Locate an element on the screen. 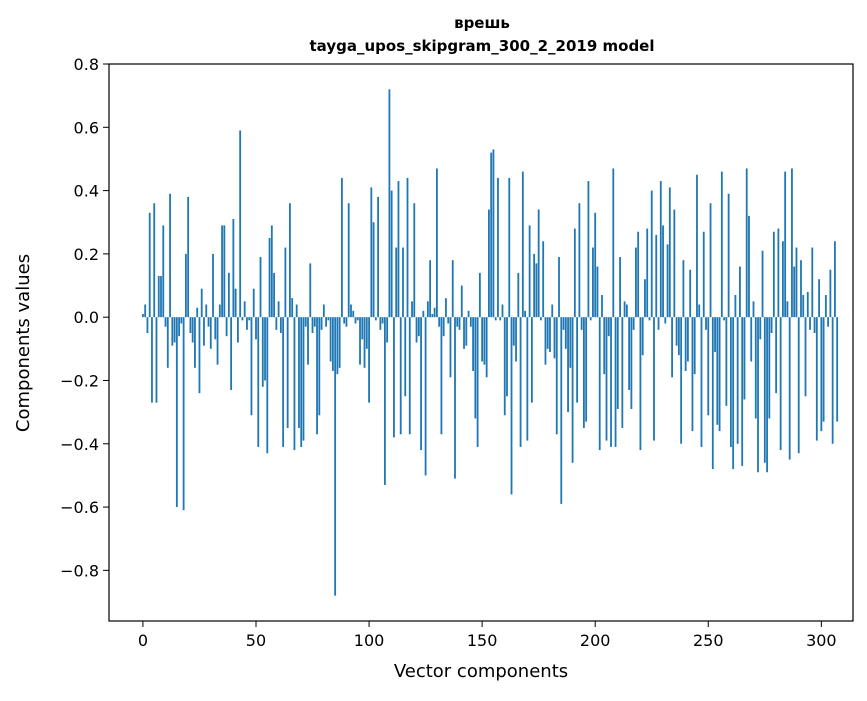  x-tick-label: 50 is located at coordinates (256, 640).